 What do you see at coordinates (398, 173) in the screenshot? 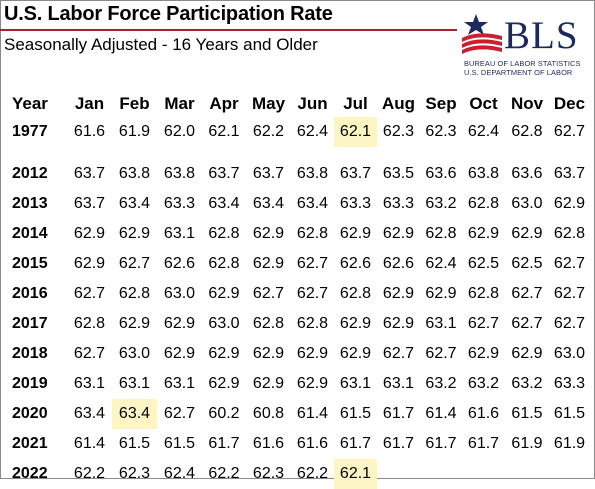
I see `table-cell-aug: 63.5` at bounding box center [398, 173].